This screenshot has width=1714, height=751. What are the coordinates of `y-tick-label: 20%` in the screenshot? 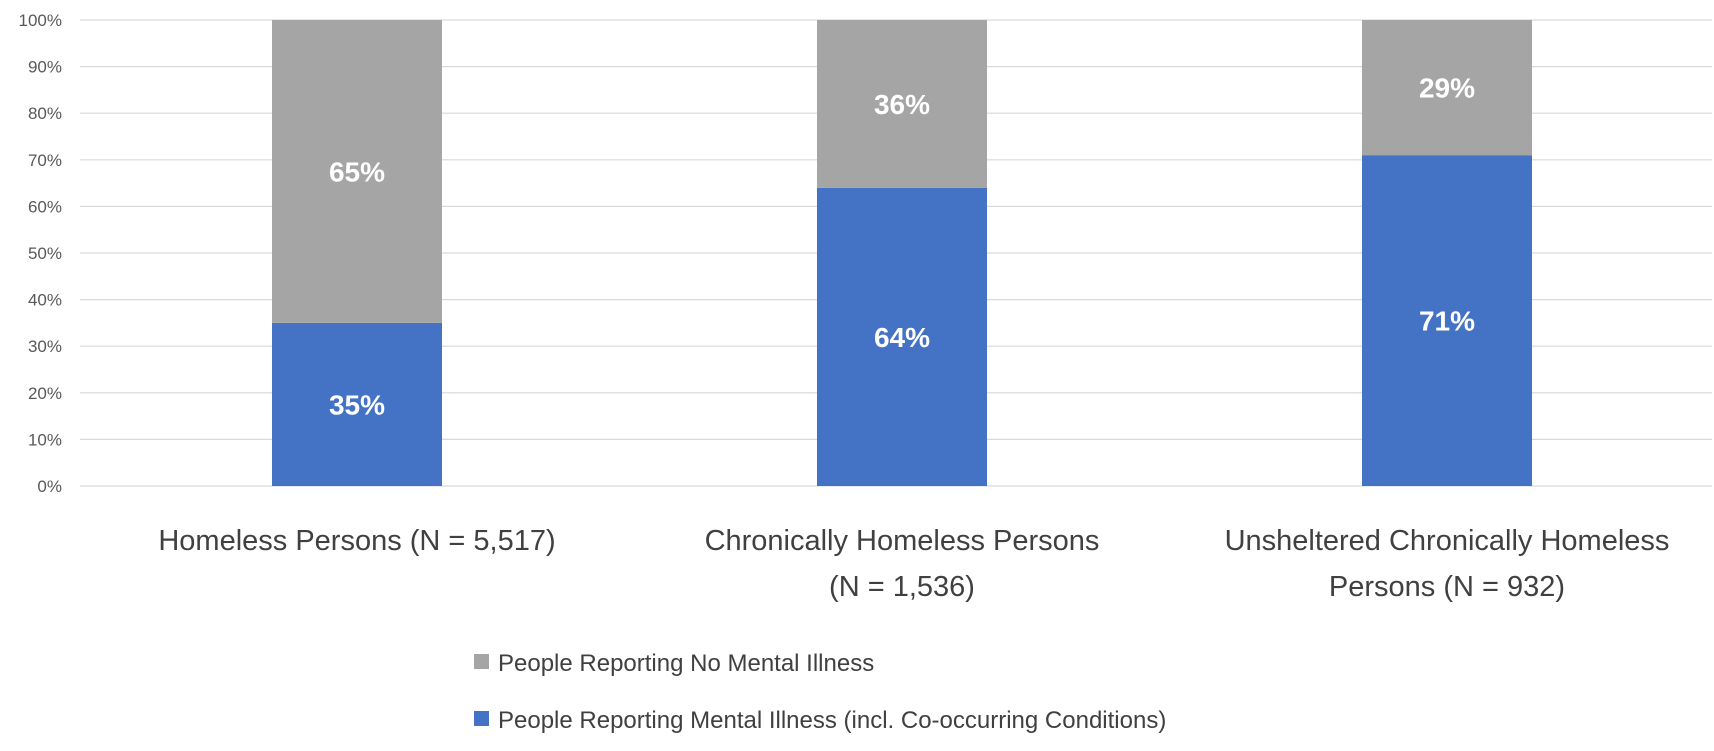 It's located at (45, 393).